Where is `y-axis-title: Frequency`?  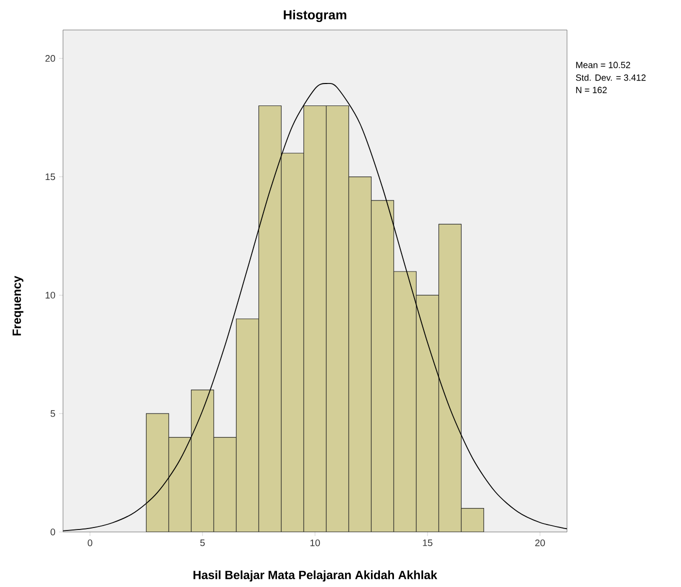
y-axis-title: Frequency is located at coordinates (18, 306).